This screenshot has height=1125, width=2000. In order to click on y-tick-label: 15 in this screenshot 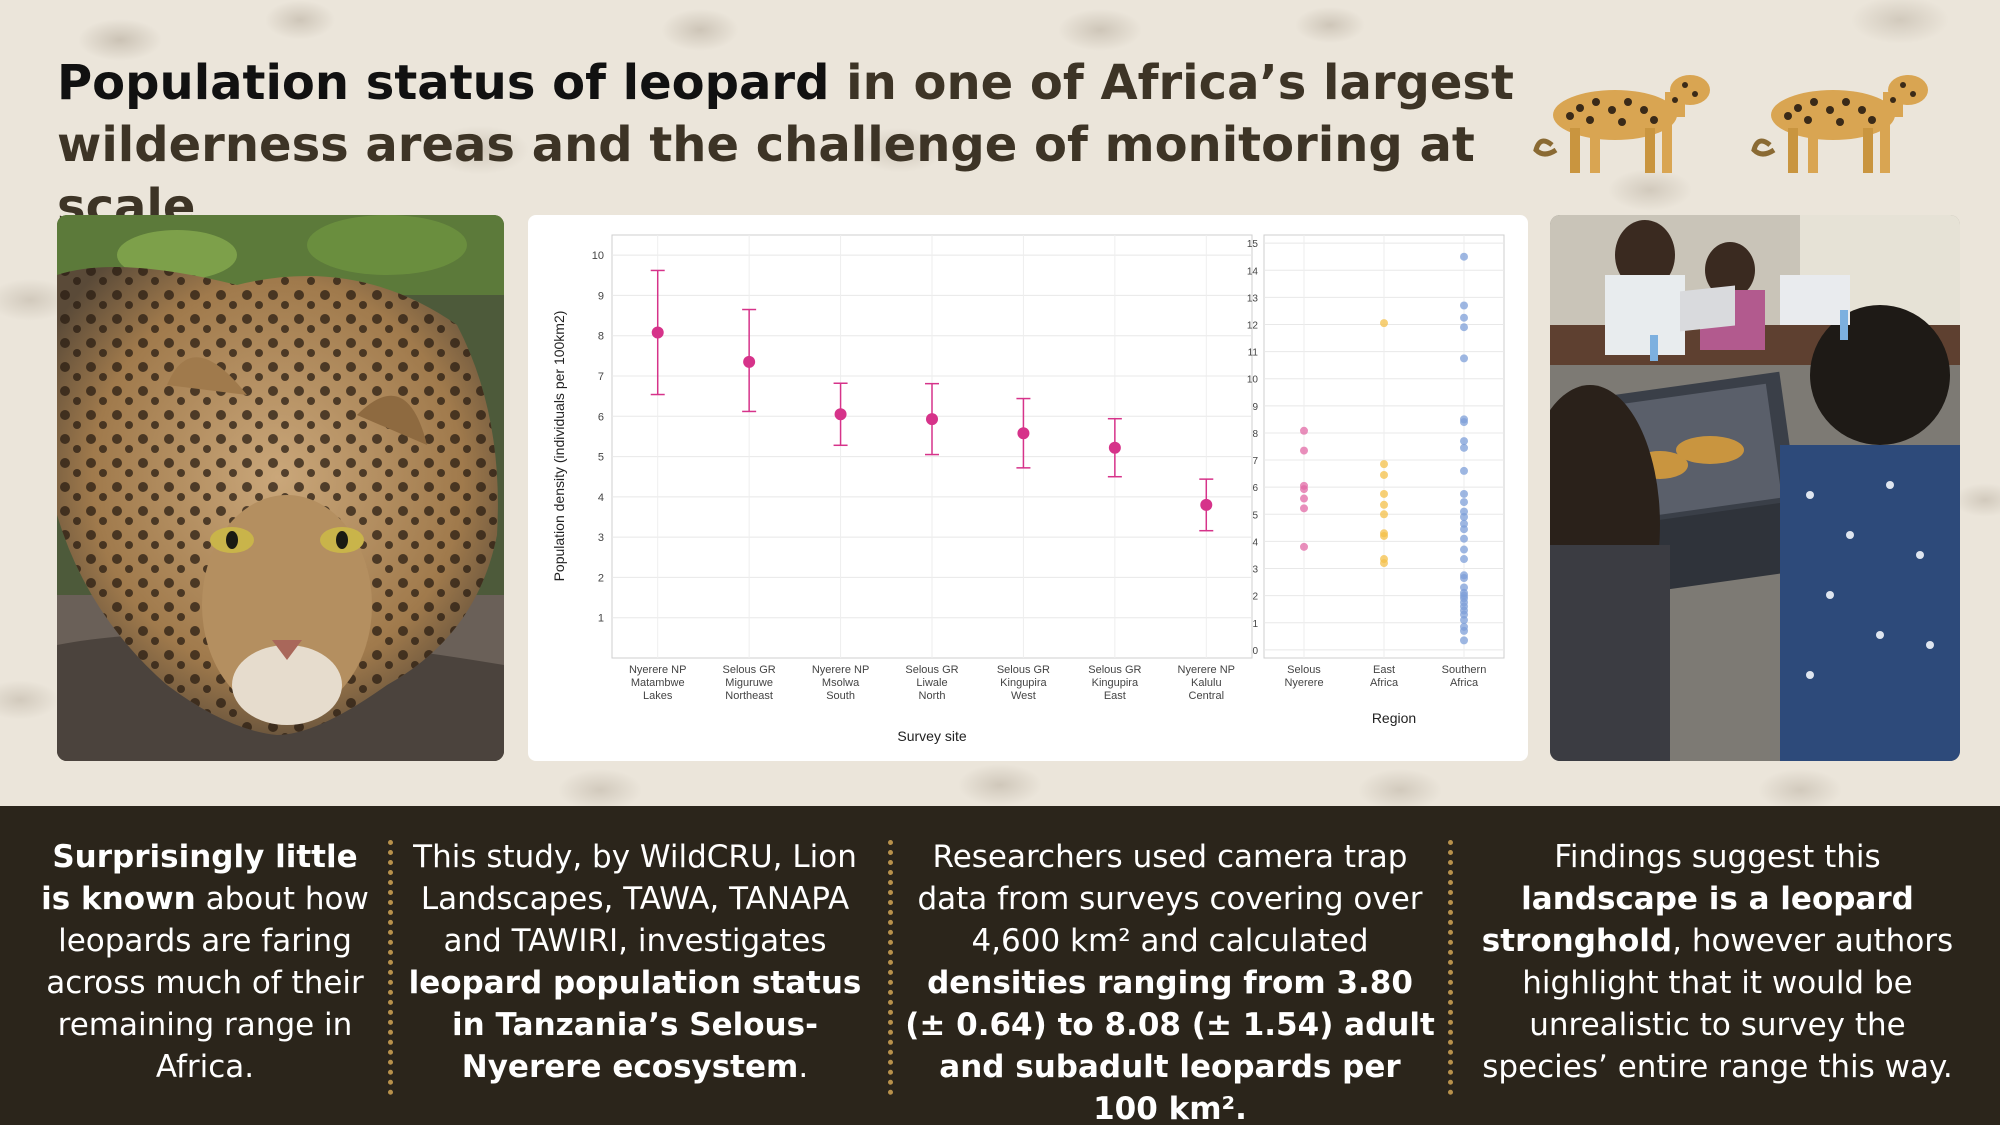, I will do `click(1253, 244)`.